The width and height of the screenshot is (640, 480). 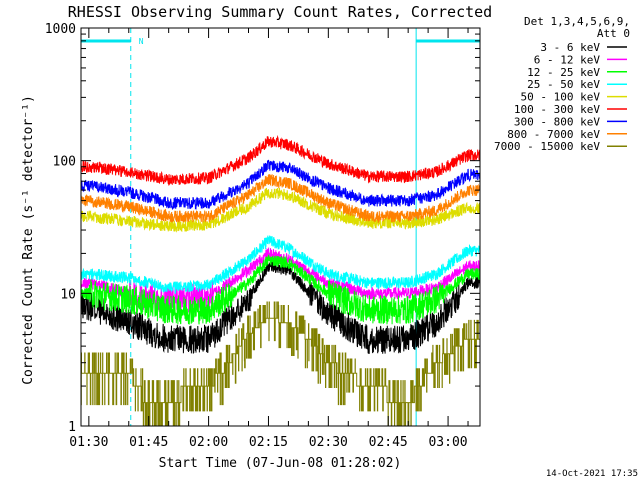 What do you see at coordinates (553, 134) in the screenshot?
I see `legend-entry-label: 800 - 7000 keV` at bounding box center [553, 134].